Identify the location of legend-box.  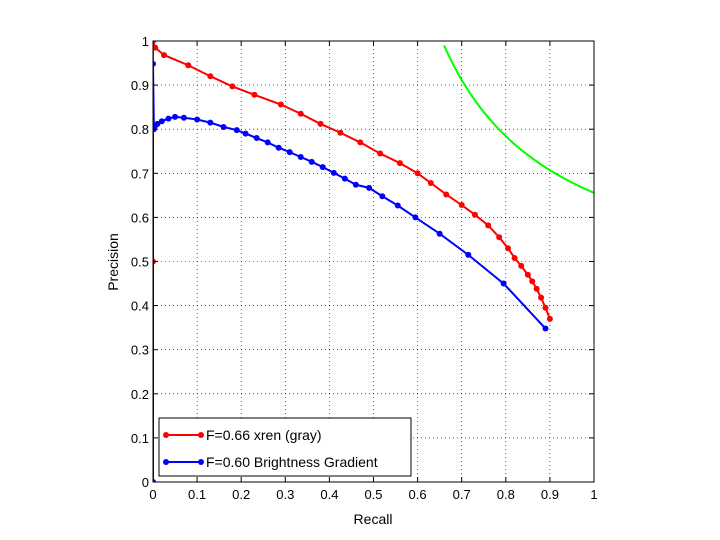
(285, 447).